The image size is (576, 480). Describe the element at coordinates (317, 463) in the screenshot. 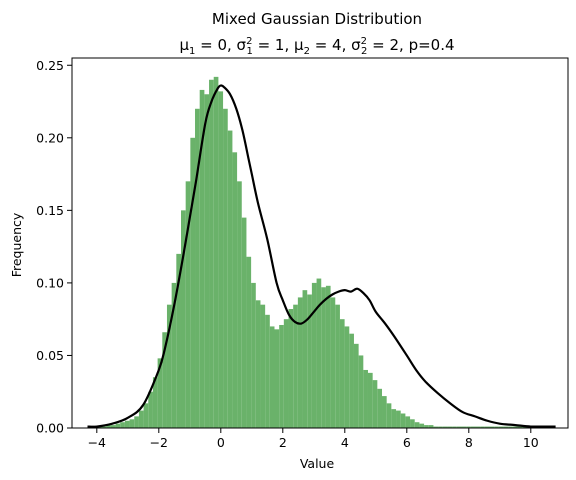

I see `x-axis-label: Value` at that location.